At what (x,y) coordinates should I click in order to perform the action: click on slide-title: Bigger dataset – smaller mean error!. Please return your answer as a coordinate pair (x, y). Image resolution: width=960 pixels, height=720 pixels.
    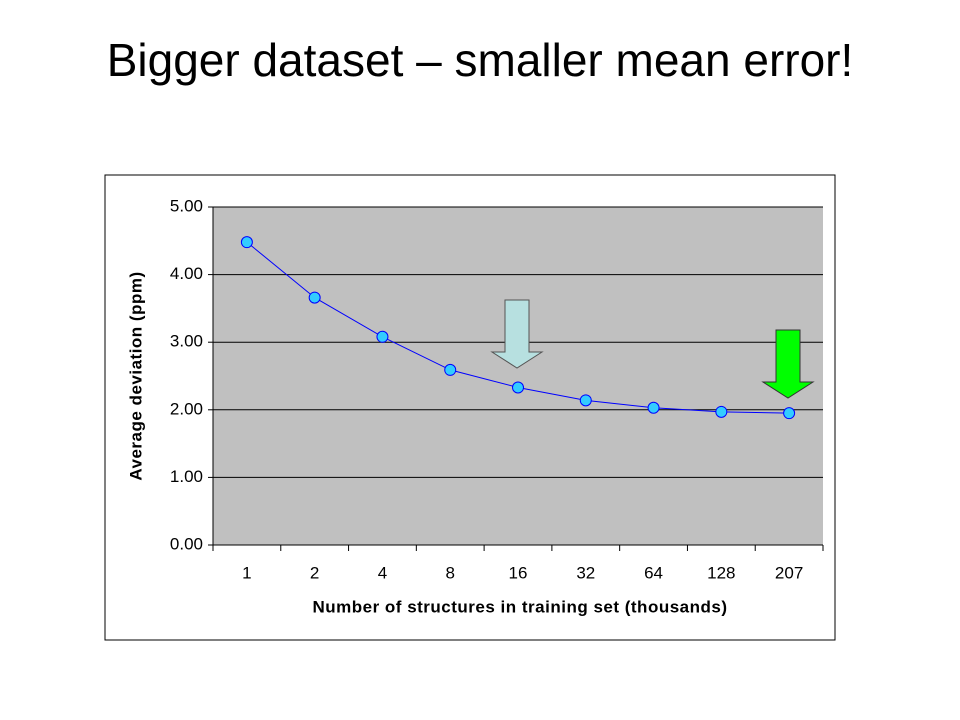
    Looking at the image, I should click on (480, 60).